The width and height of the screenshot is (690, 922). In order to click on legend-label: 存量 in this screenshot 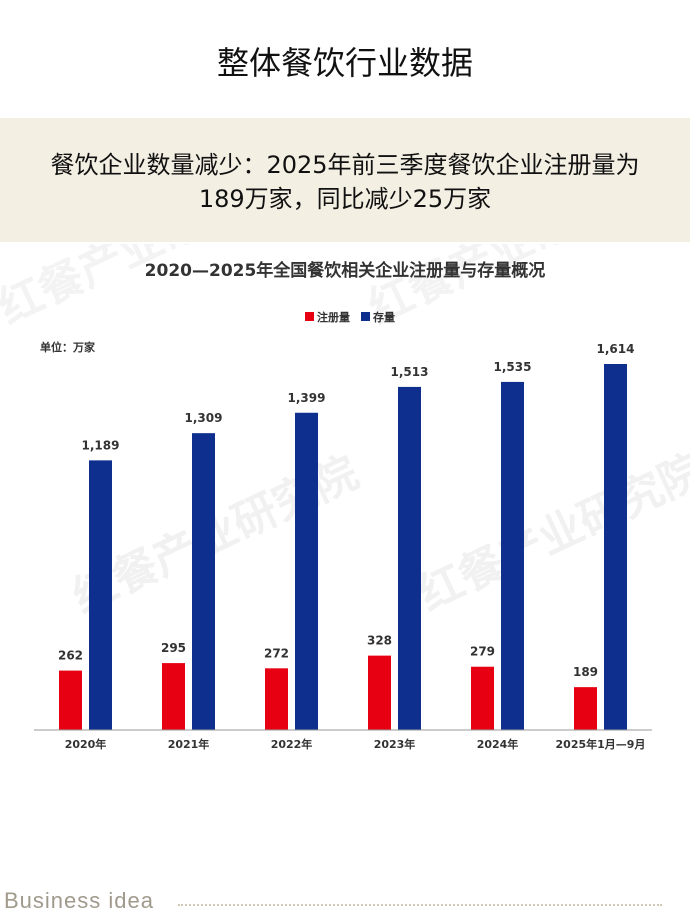, I will do `click(384, 317)`.